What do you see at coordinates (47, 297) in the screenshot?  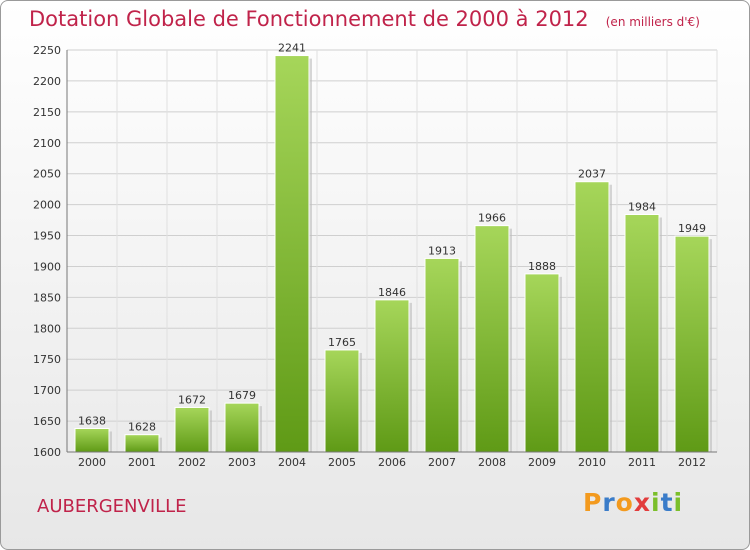 I see `y-tick-label: 1850` at bounding box center [47, 297].